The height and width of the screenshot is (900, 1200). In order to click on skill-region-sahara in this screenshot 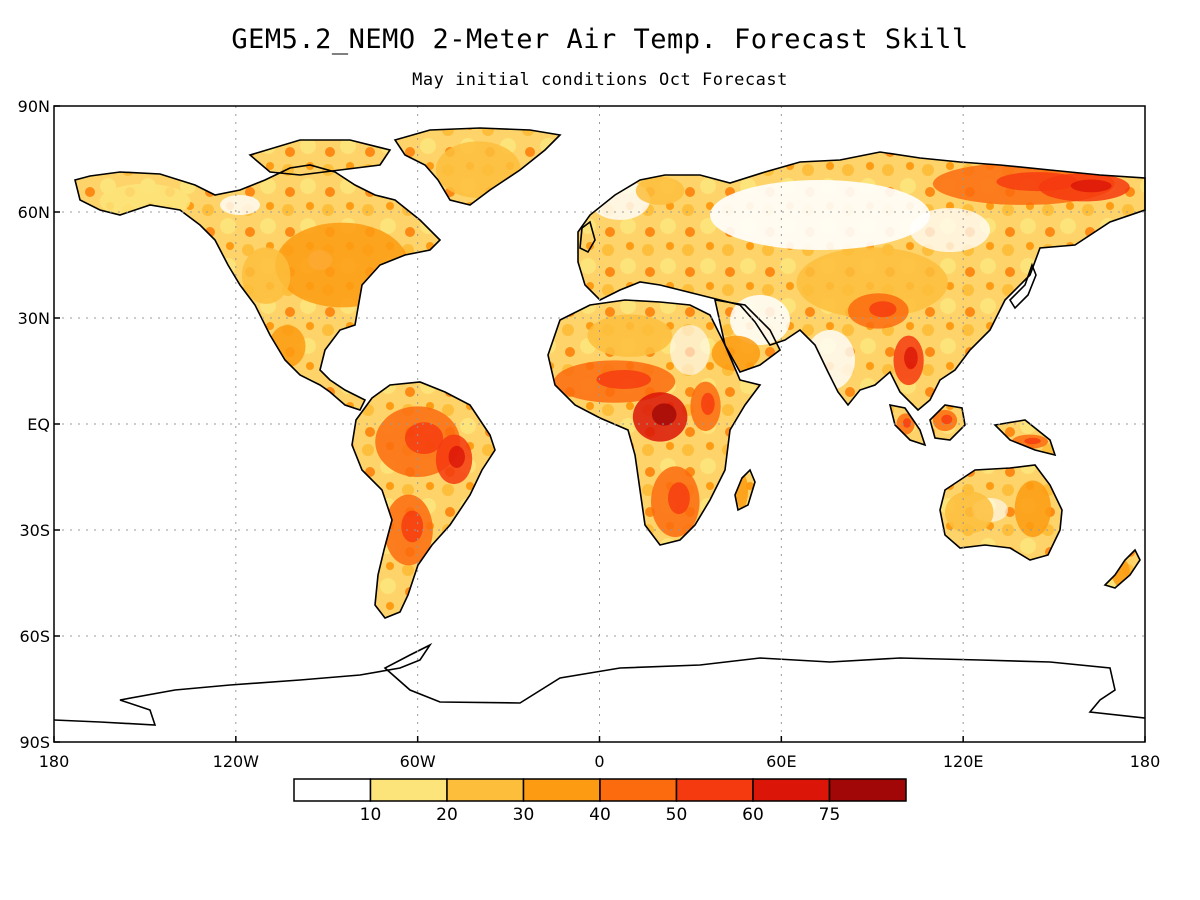, I will do `click(630, 335)`.